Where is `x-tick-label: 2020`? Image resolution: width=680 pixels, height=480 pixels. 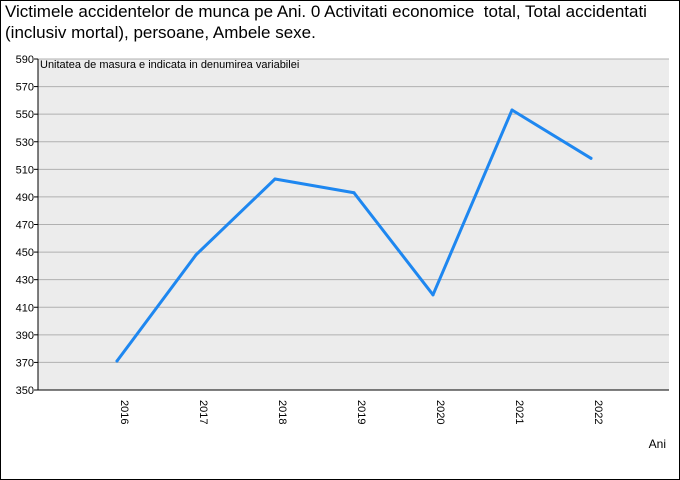
x-tick-label: 2020 is located at coordinates (440, 412).